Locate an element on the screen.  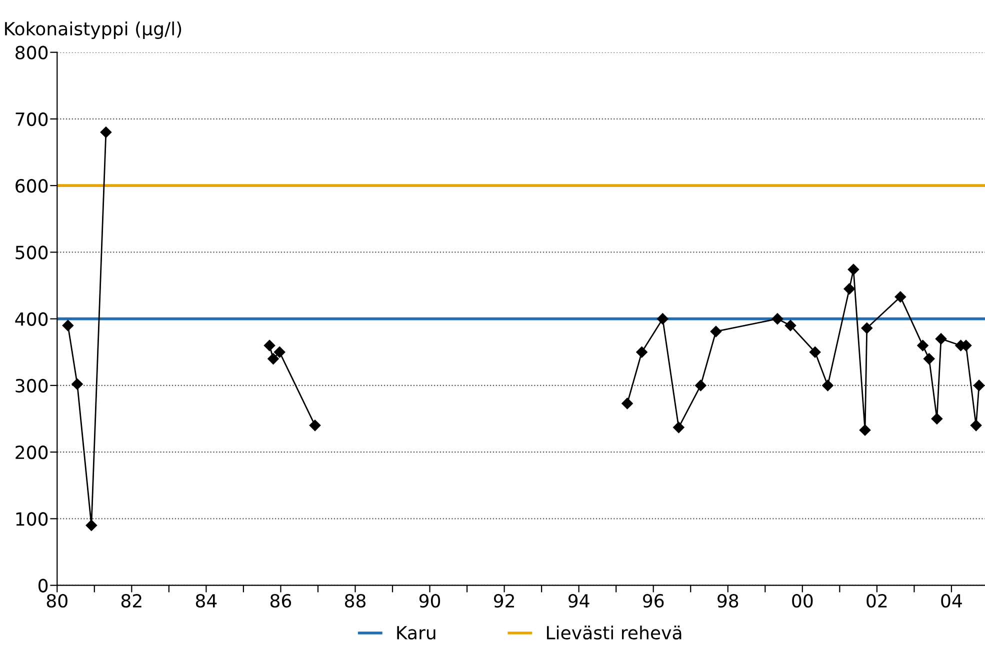
x-tick-label: 02 is located at coordinates (876, 601).